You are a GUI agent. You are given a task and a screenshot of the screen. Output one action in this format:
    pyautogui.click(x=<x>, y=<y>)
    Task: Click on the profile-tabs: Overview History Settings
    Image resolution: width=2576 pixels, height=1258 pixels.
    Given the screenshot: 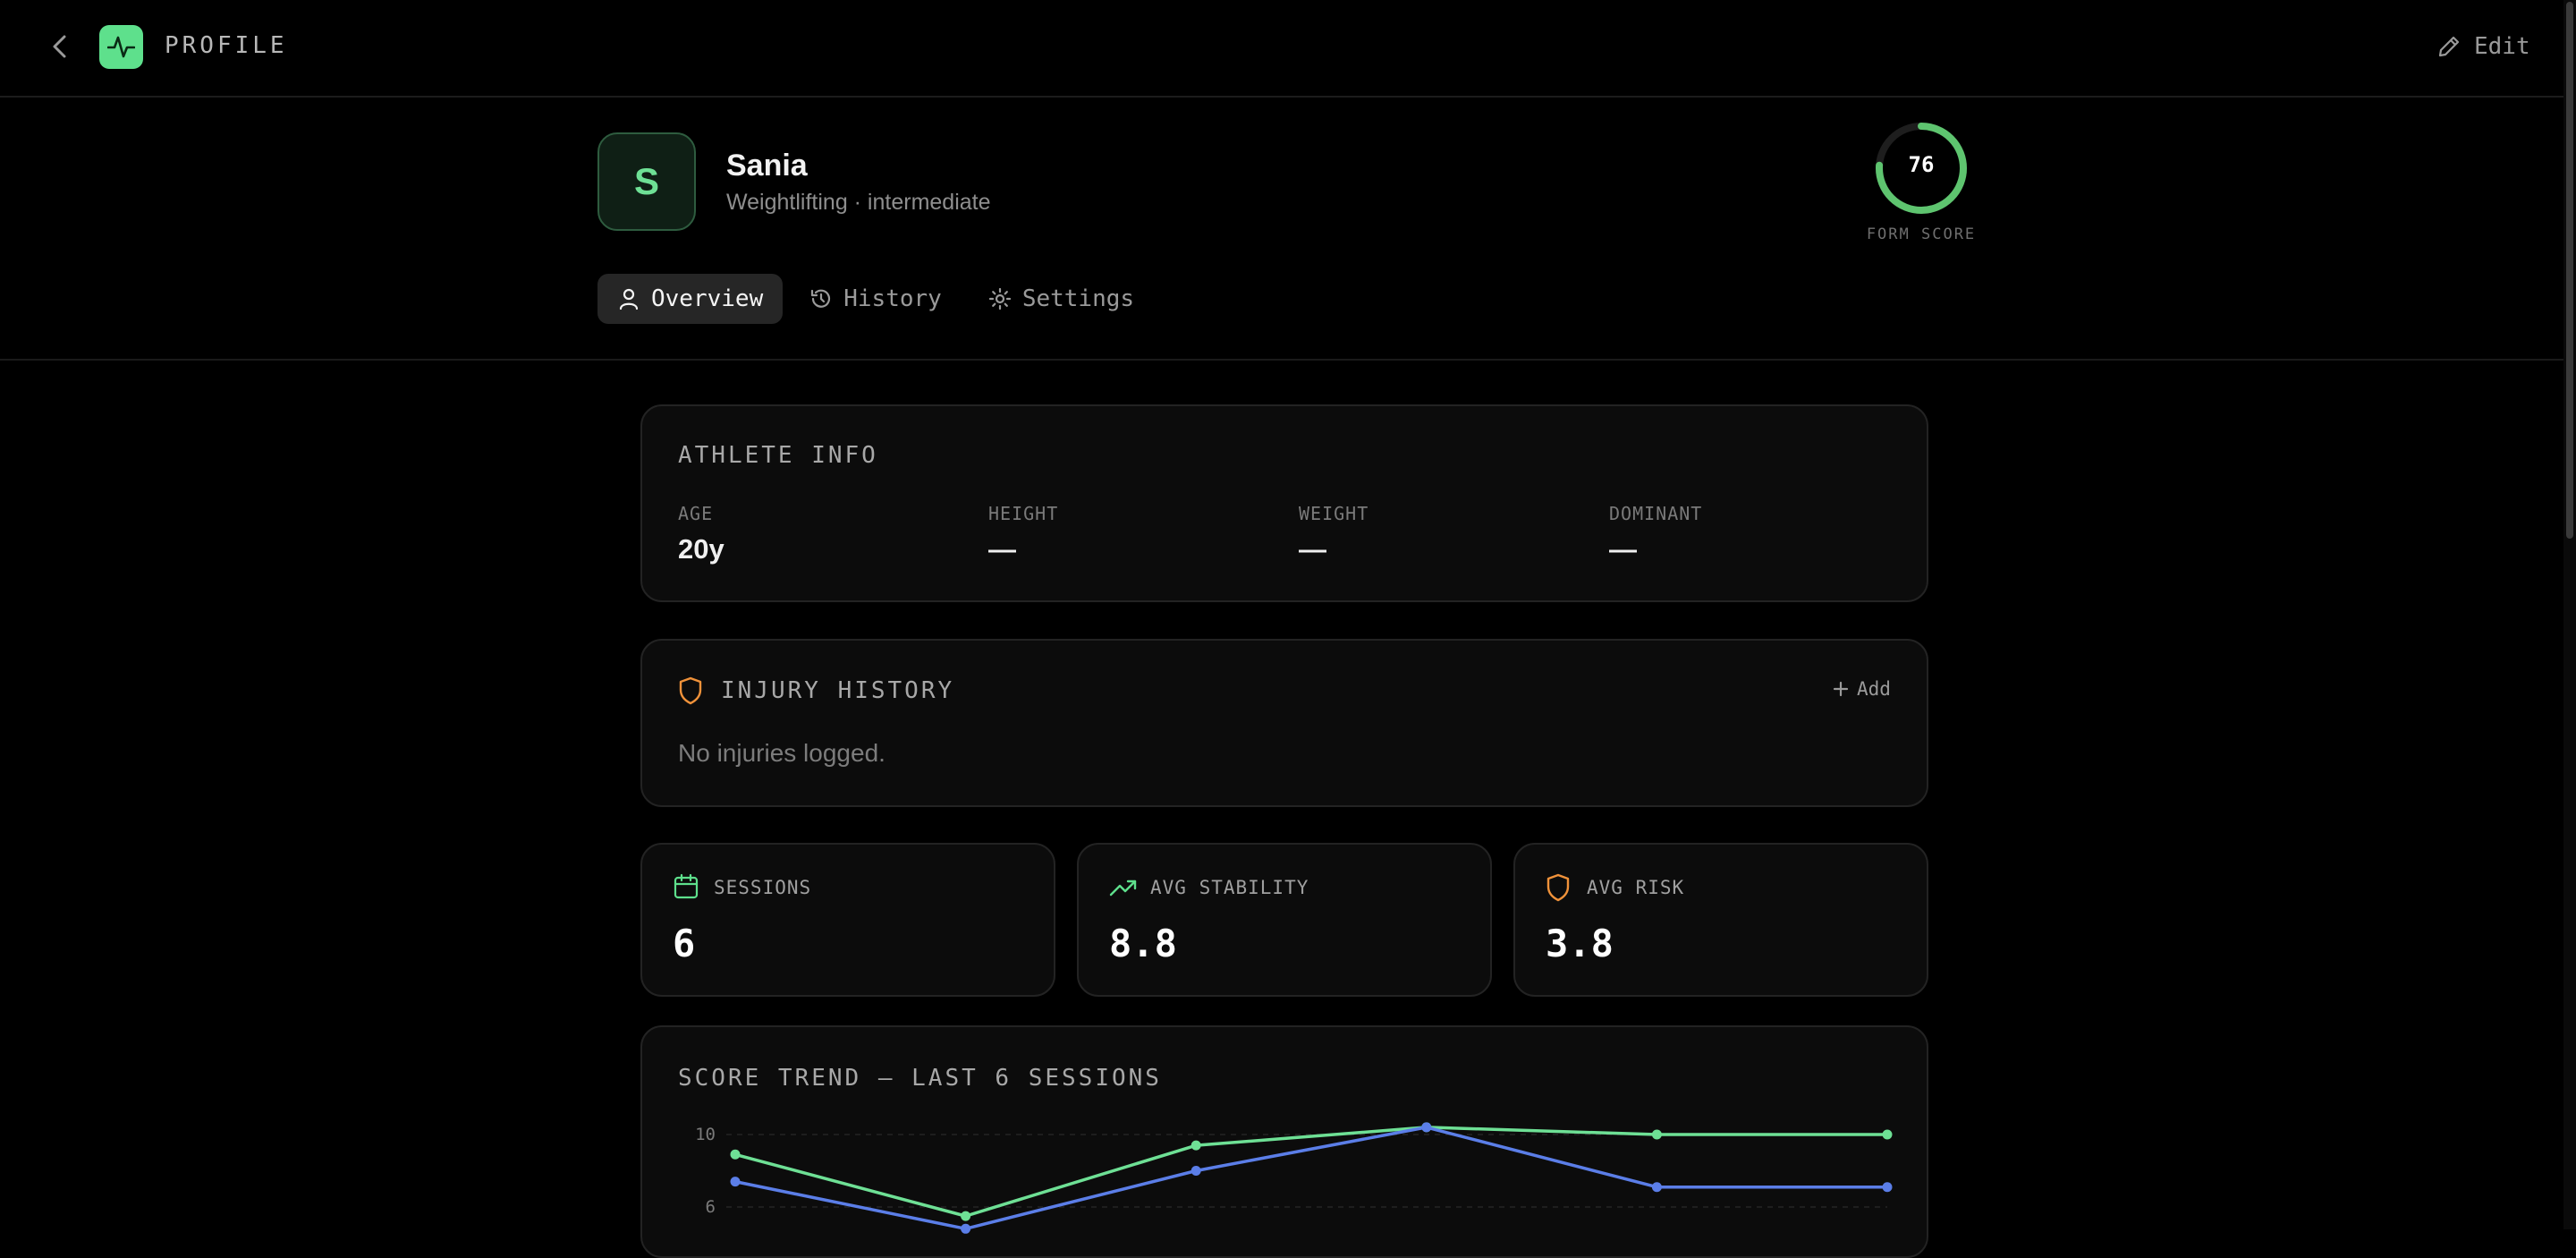 What is the action you would take?
    pyautogui.click(x=875, y=299)
    